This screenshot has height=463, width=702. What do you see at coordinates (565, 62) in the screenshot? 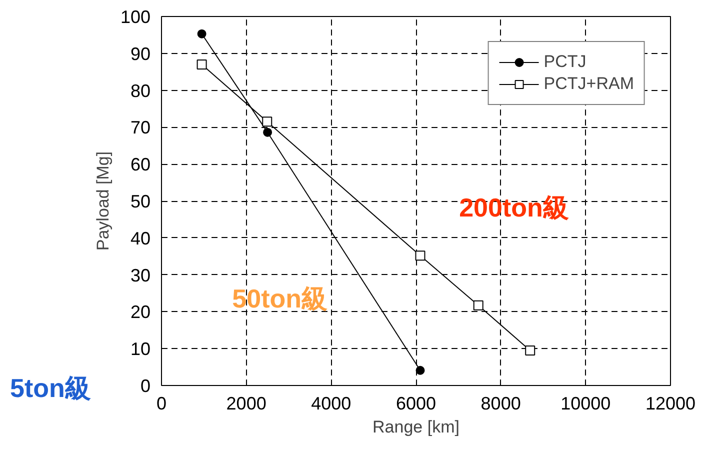
I see `legend-label: PCTJ` at bounding box center [565, 62].